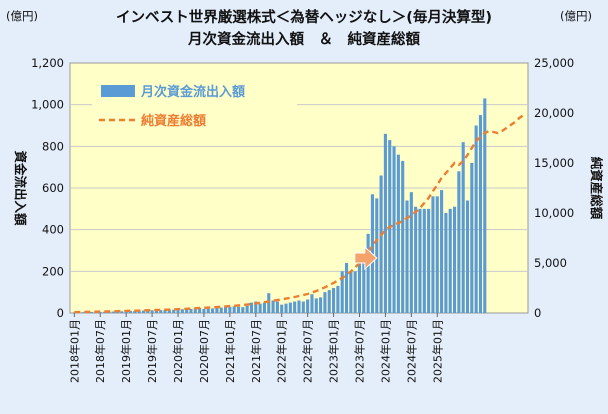 This screenshot has width=608, height=414. What do you see at coordinates (192, 92) in the screenshot?
I see `legend-bar-label: 月次資金流出入額` at bounding box center [192, 92].